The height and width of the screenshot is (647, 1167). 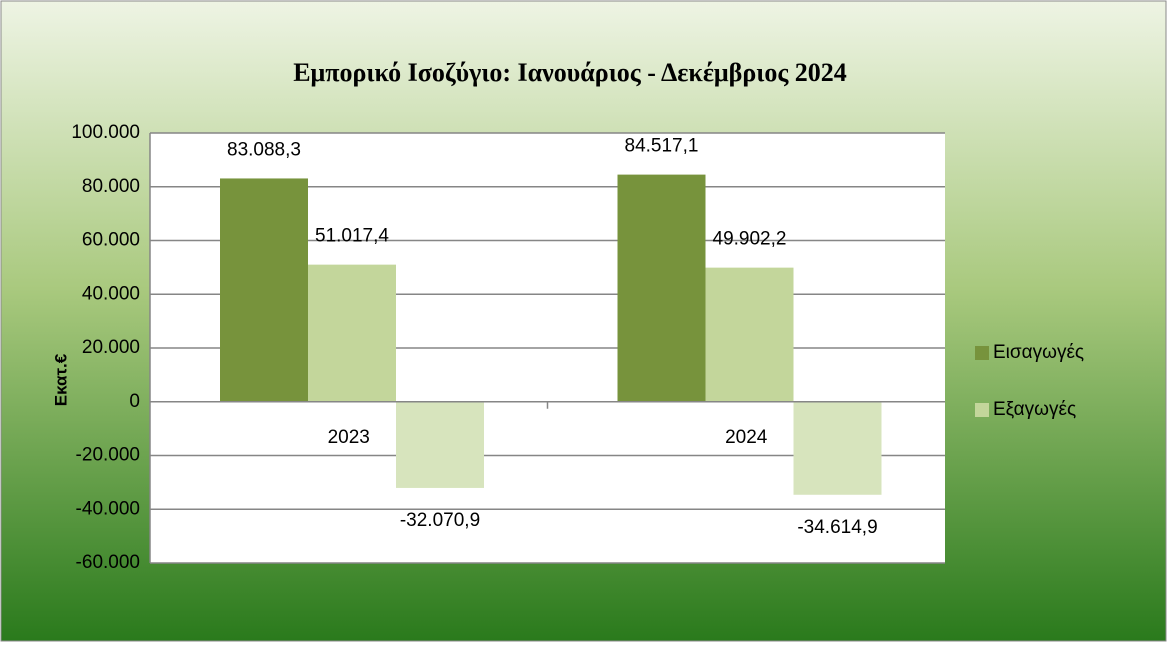 I want to click on data-label: -32.070,9, so click(x=440, y=520).